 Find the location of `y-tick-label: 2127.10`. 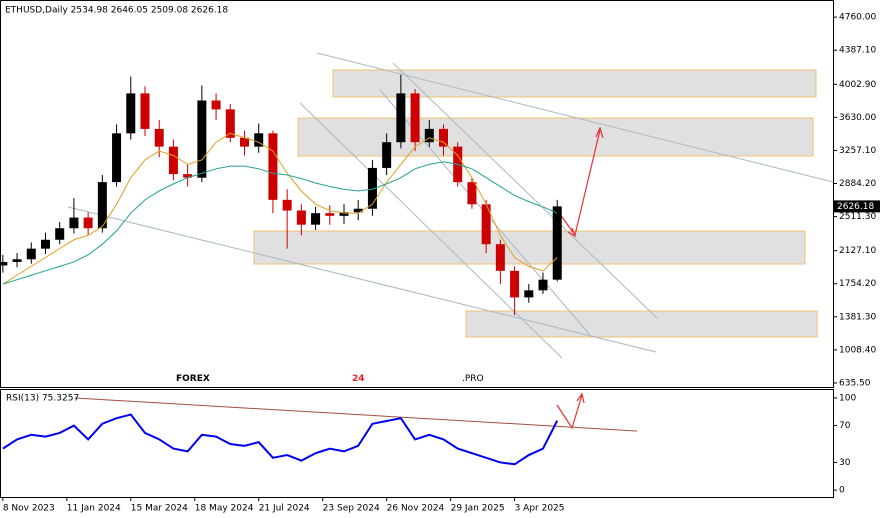

y-tick-label: 2127.10 is located at coordinates (857, 251).